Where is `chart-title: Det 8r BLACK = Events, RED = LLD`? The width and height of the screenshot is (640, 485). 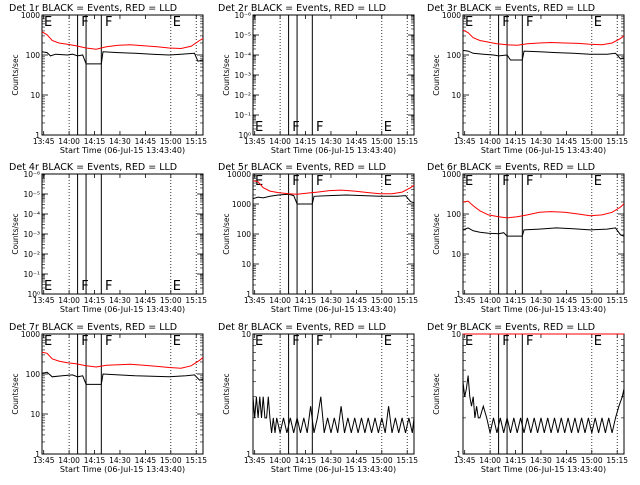 chart-title: Det 8r BLACK = Events, RED = LLD is located at coordinates (302, 327).